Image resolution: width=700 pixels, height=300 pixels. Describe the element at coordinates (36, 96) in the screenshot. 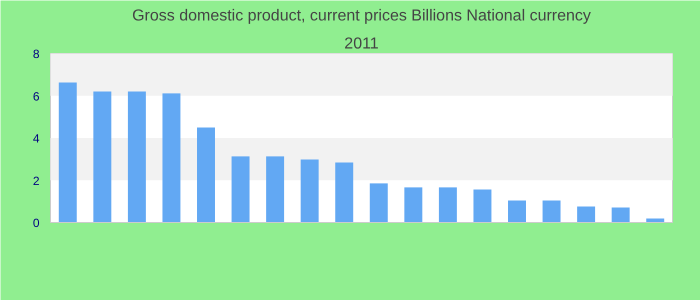

I see `y-tick-label: 6` at that location.